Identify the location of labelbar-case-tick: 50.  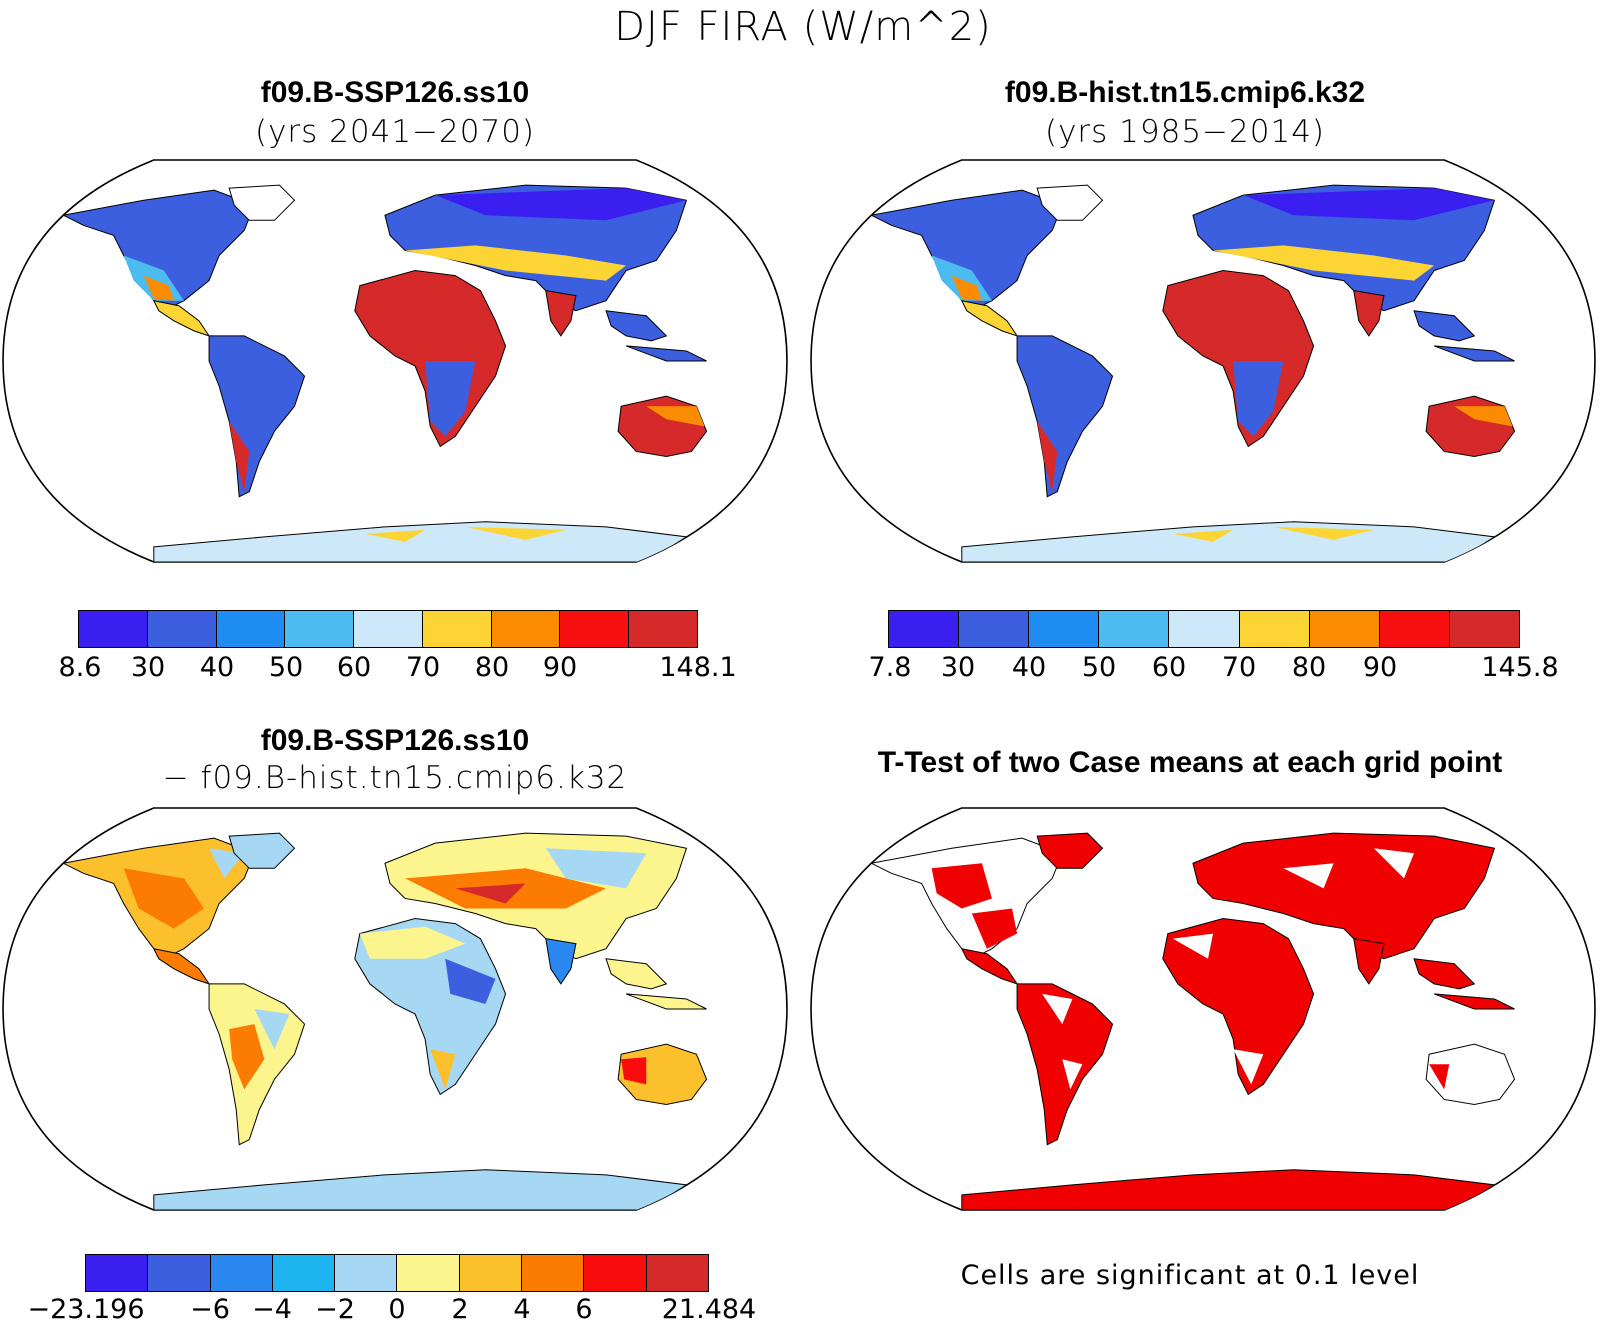
(286, 667).